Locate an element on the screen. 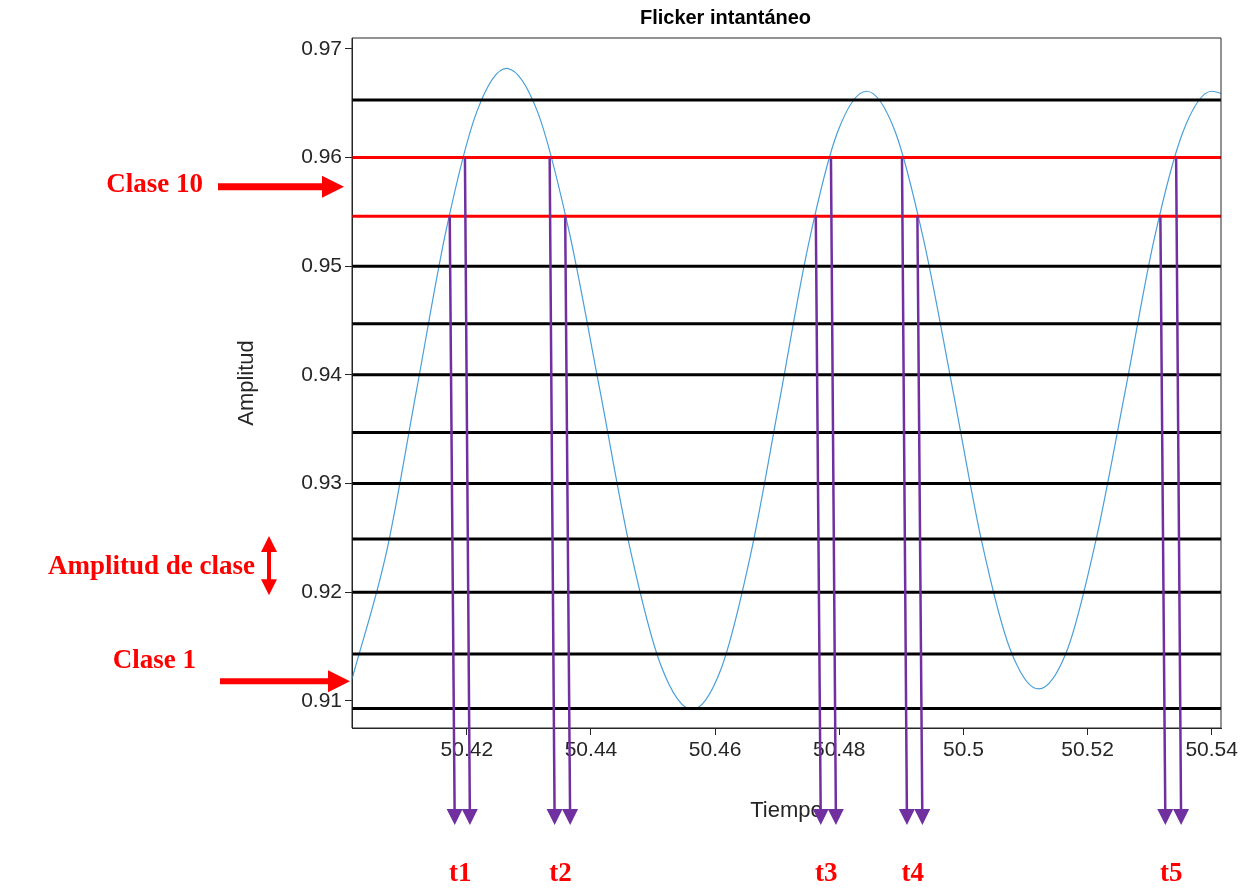 The image size is (1248, 893). text: t4 is located at coordinates (912, 871).